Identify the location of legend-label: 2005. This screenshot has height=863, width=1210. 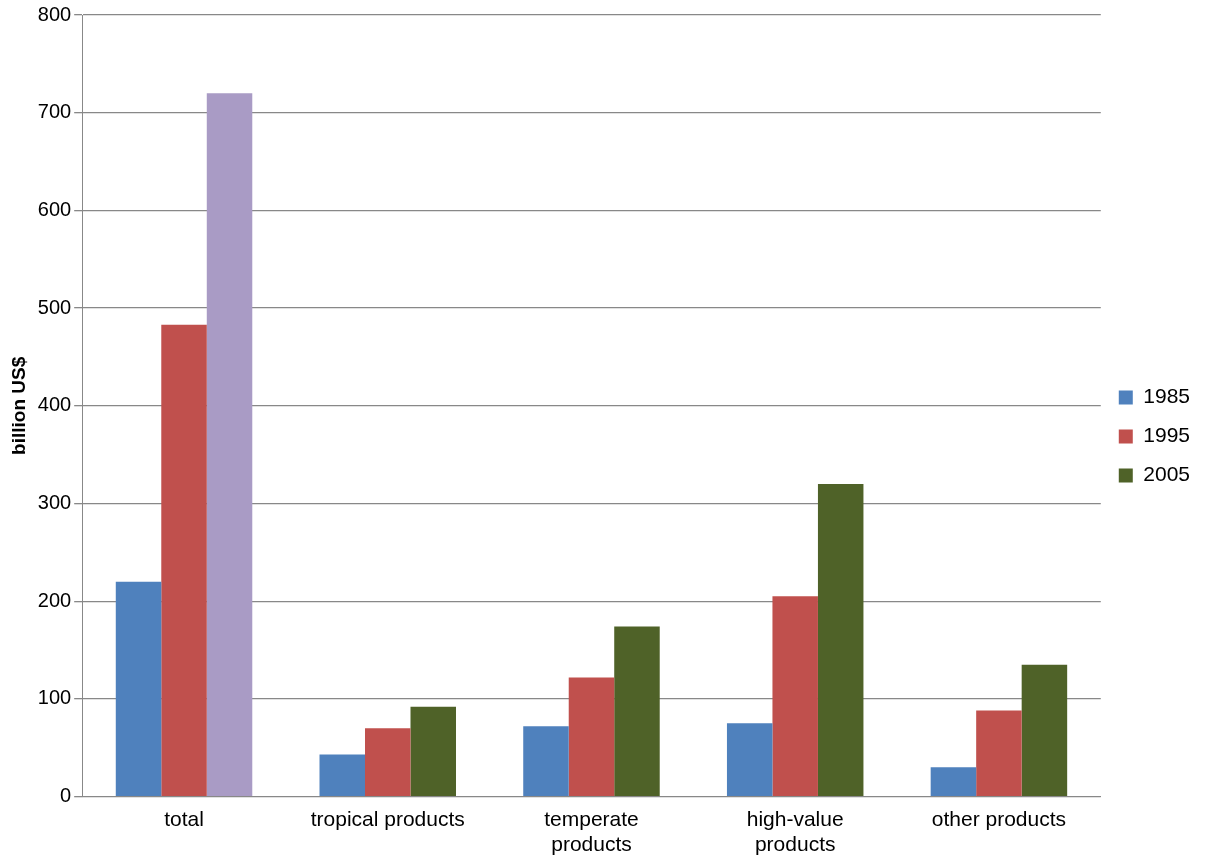
(1166, 474).